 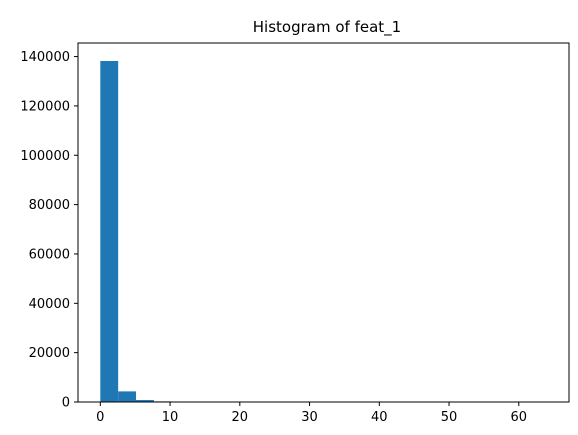 What do you see at coordinates (66, 403) in the screenshot?
I see `y-tick-label: 0` at bounding box center [66, 403].